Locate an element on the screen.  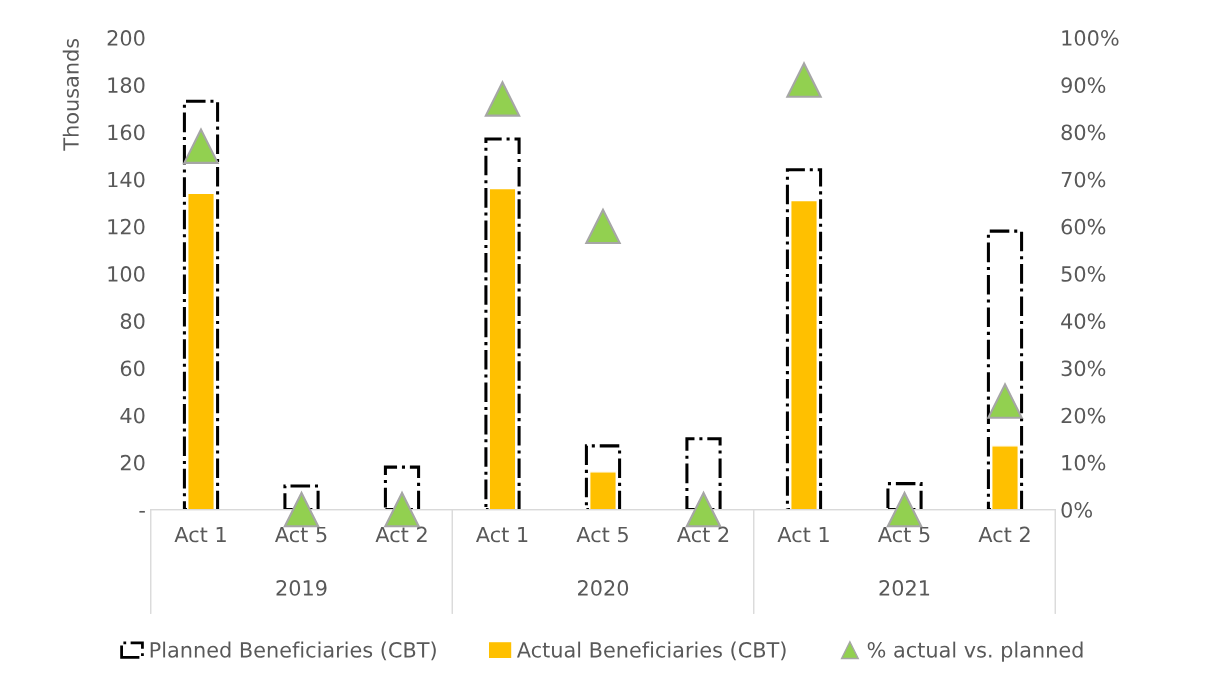
text: 2020 is located at coordinates (603, 588).